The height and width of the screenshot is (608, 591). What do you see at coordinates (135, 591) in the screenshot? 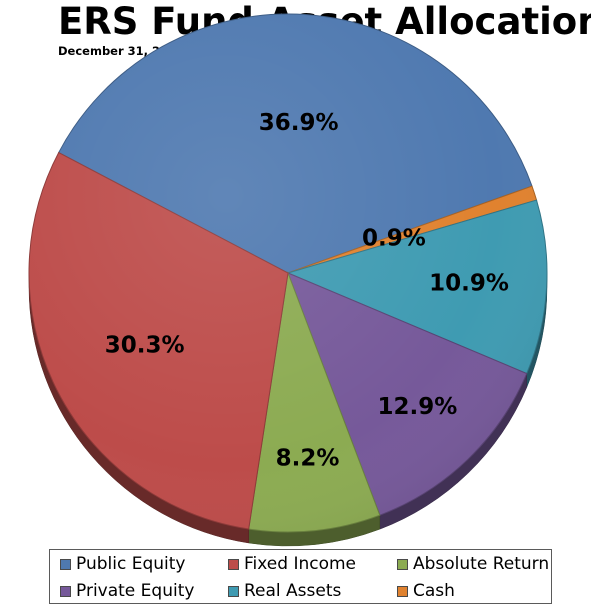
I see `legend-label: Private Equity` at bounding box center [135, 591].